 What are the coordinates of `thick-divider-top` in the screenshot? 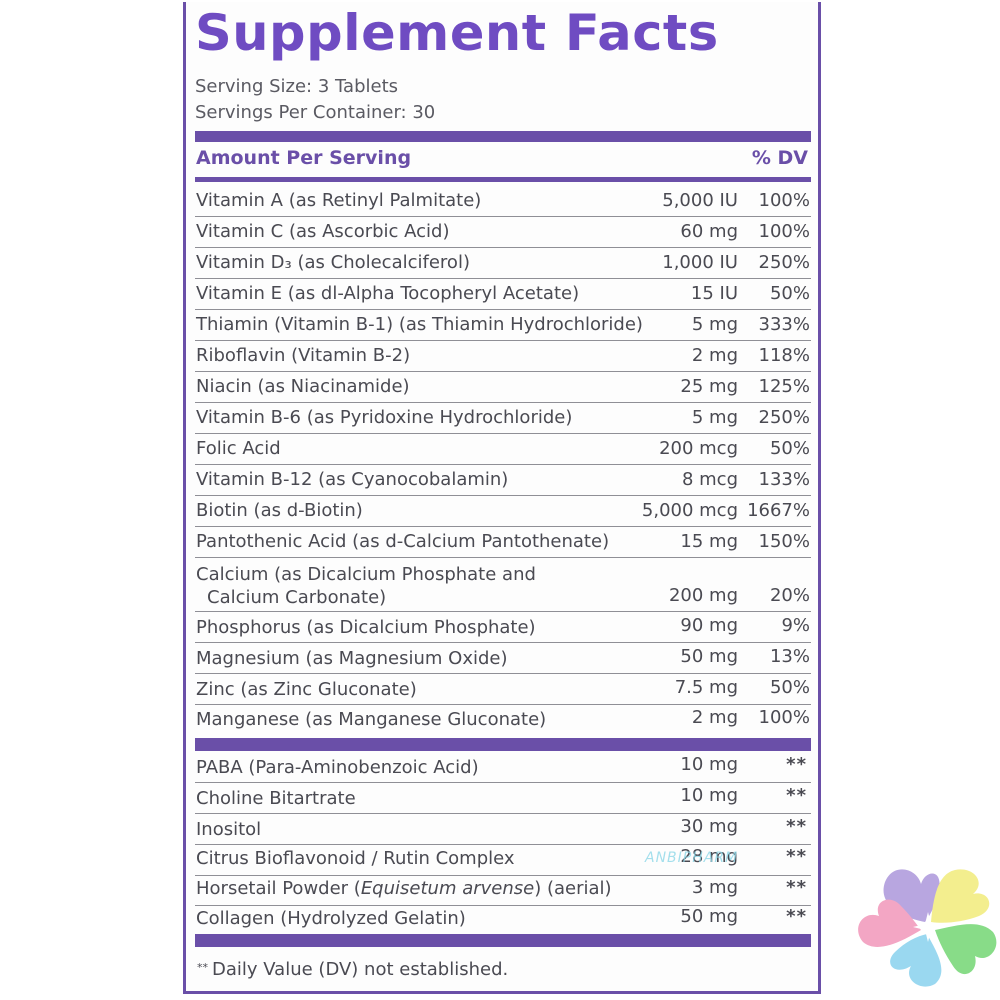 It's located at (503, 136).